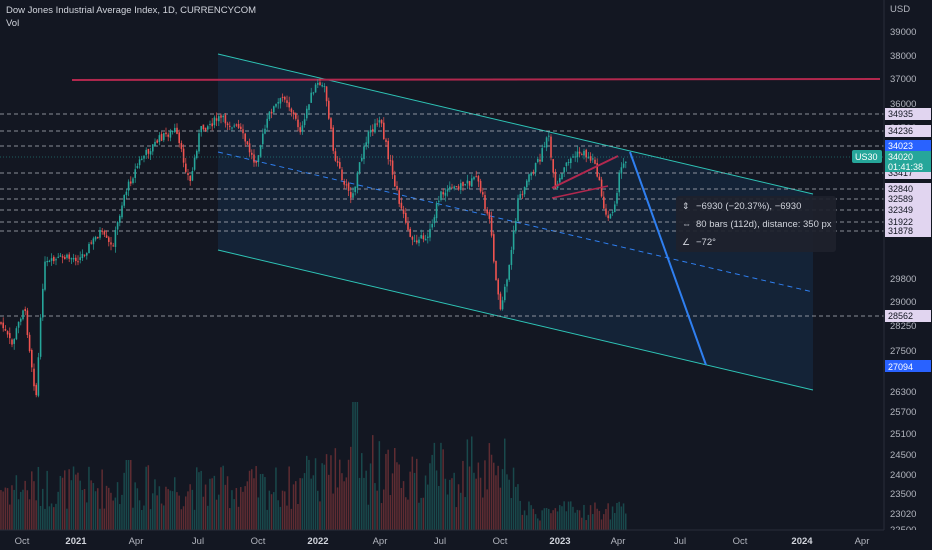  What do you see at coordinates (476, 79) in the screenshot?
I see `resistance-line` at bounding box center [476, 79].